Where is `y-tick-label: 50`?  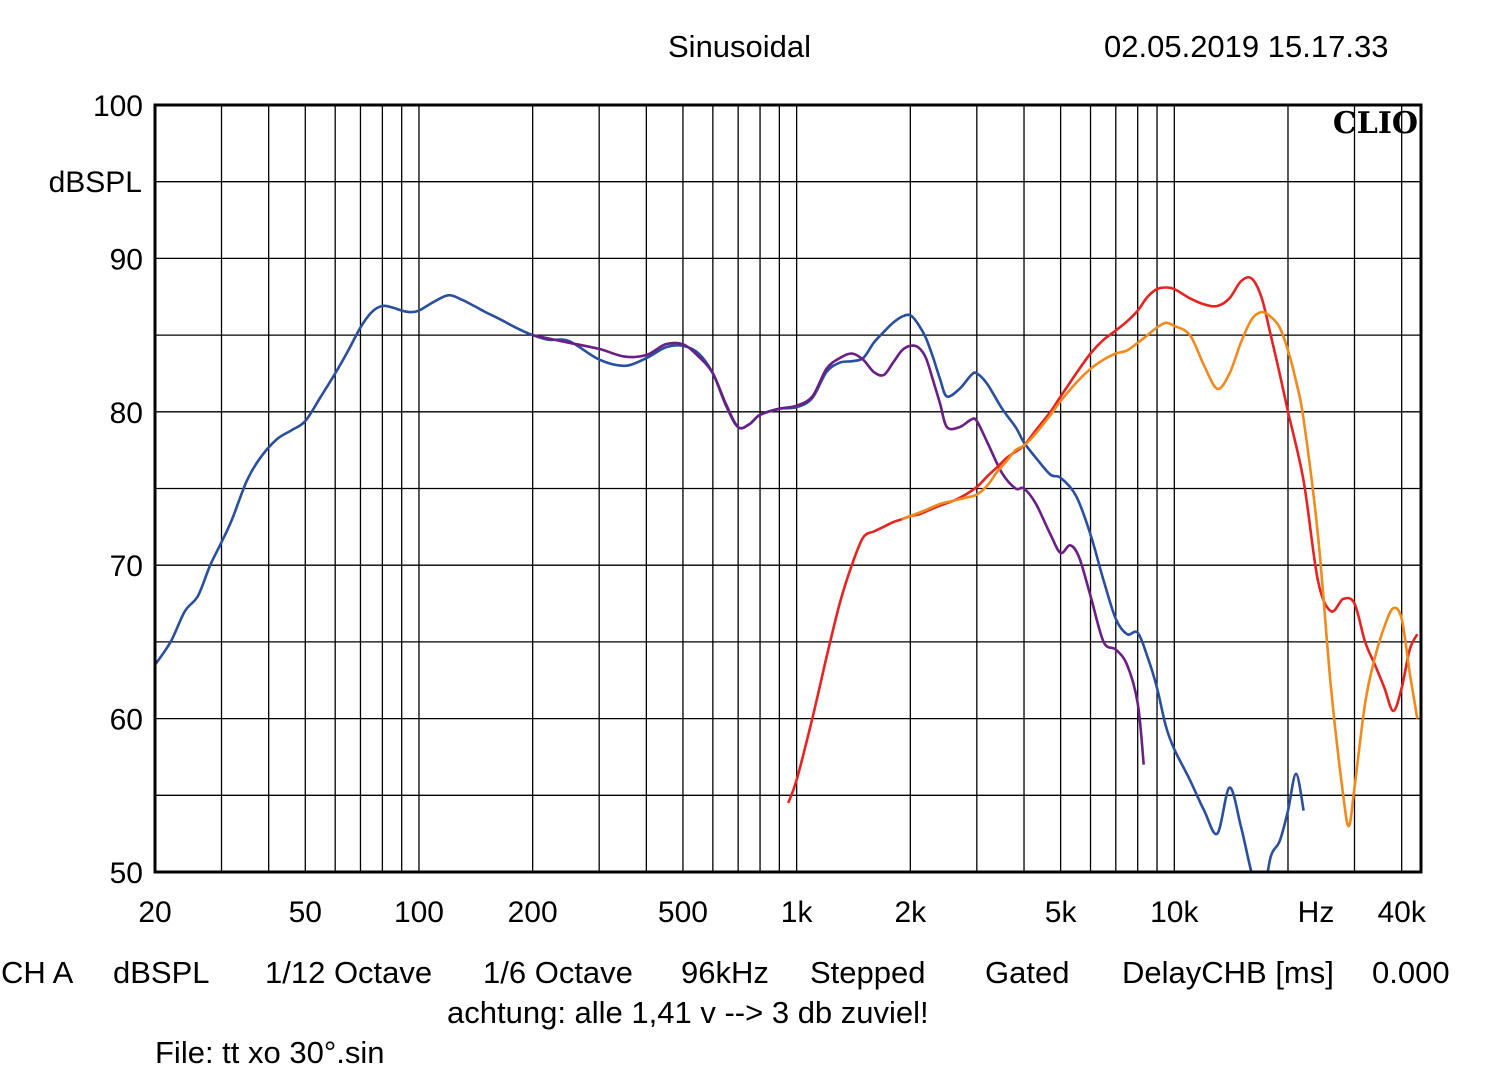
y-tick-label: 50 is located at coordinates (126, 873).